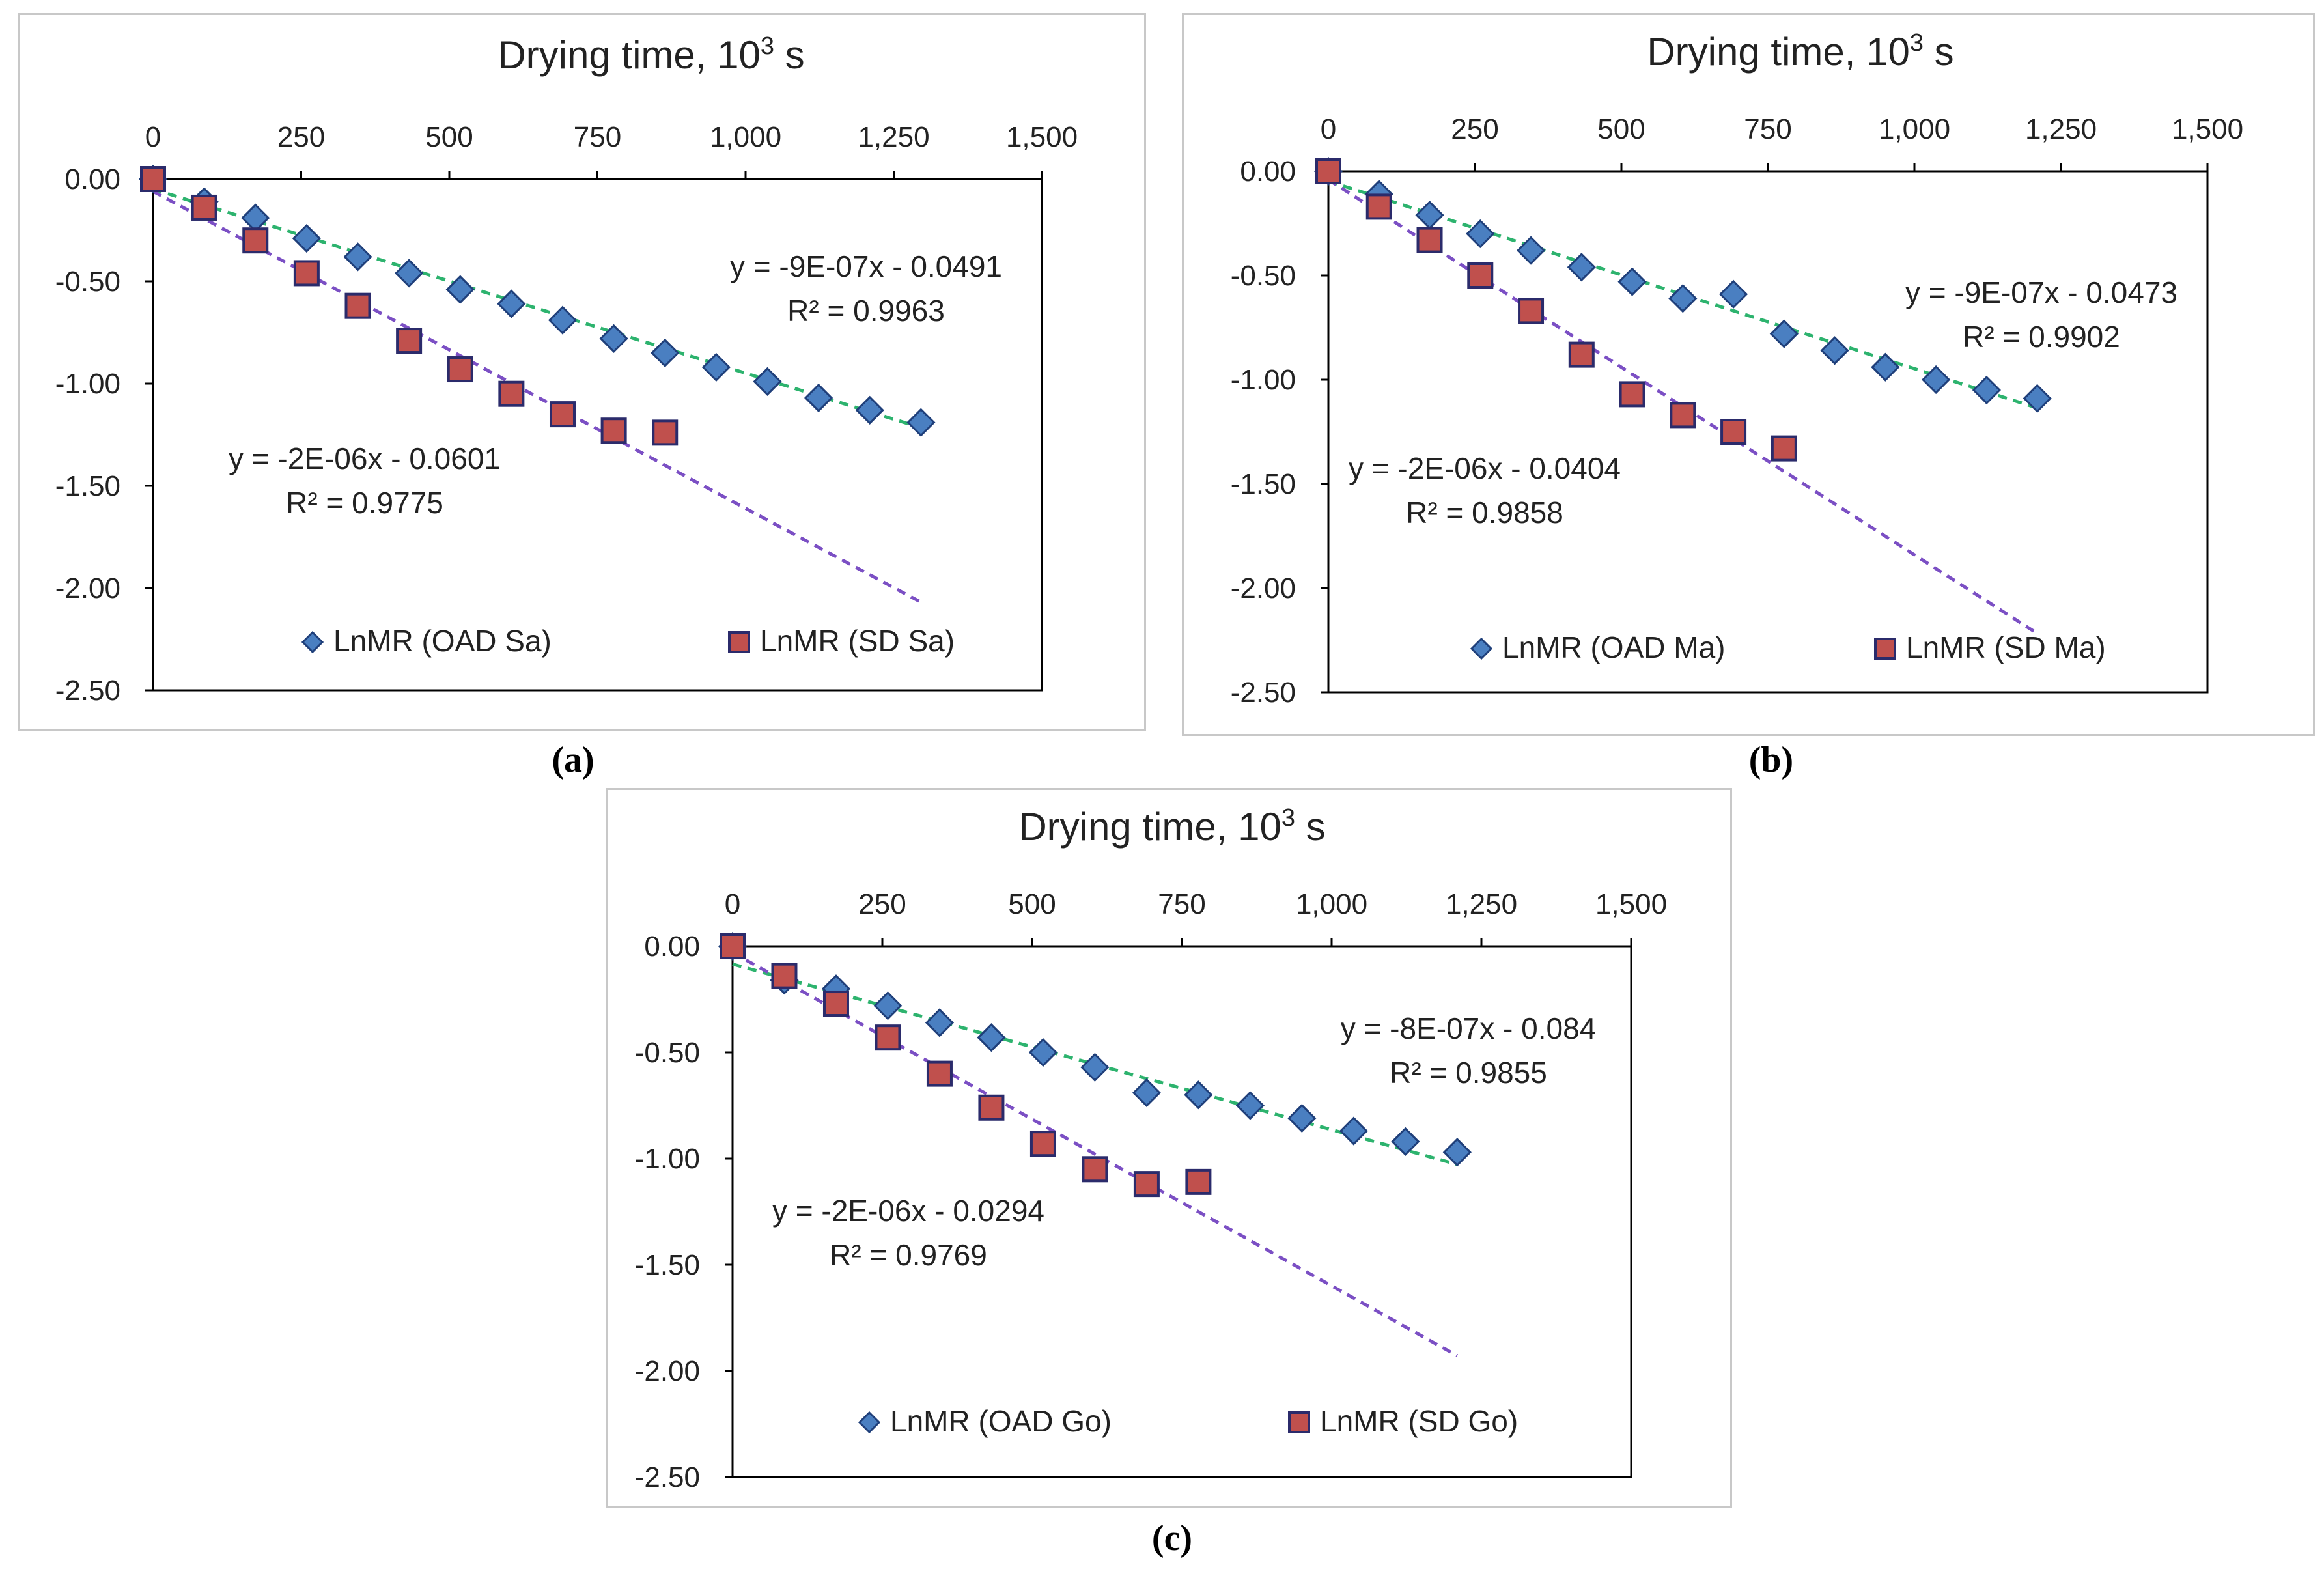 The height and width of the screenshot is (1578, 2324). I want to click on x-tick-label-b-6: 1,500, so click(2207, 129).